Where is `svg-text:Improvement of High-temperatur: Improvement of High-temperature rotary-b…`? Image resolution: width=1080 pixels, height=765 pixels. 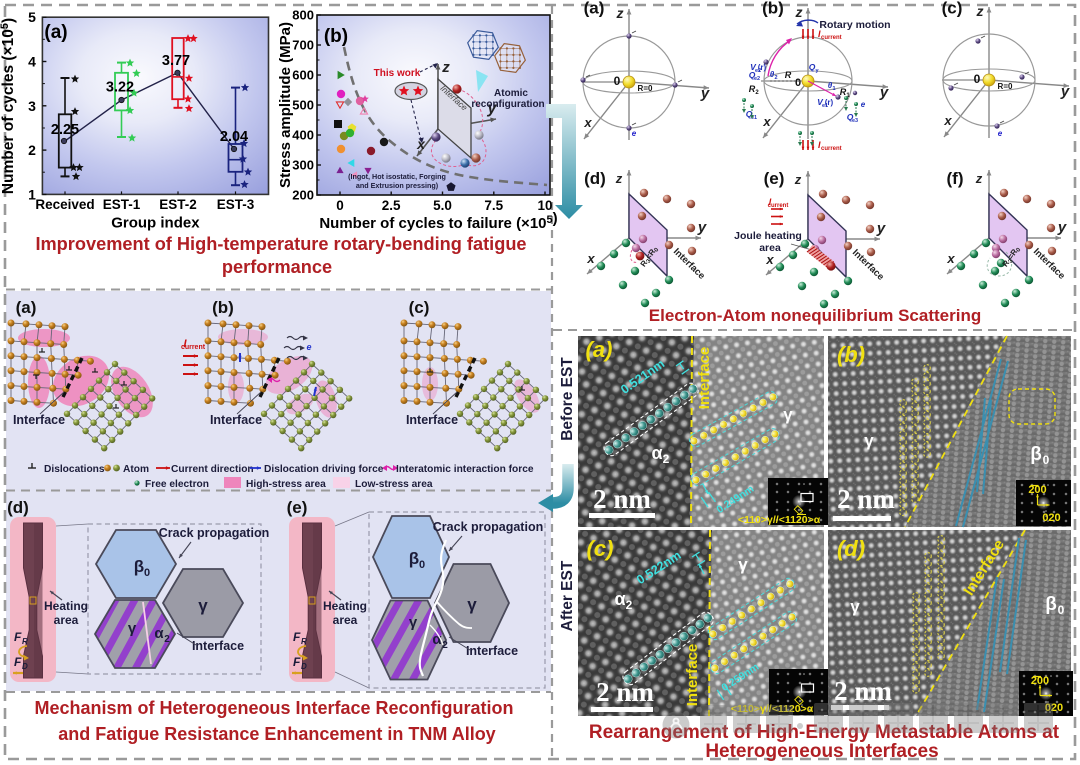
svg-text:Improvement of High-temperatur: Improvement of High-temperature rotary-b… is located at coordinates (280, 244).